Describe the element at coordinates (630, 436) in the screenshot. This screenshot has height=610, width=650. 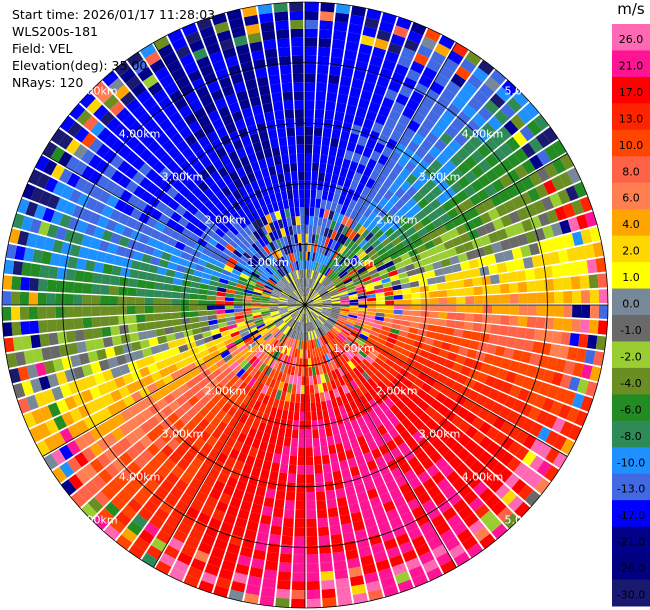
I see `colorbar-tick-label: -8.0` at that location.